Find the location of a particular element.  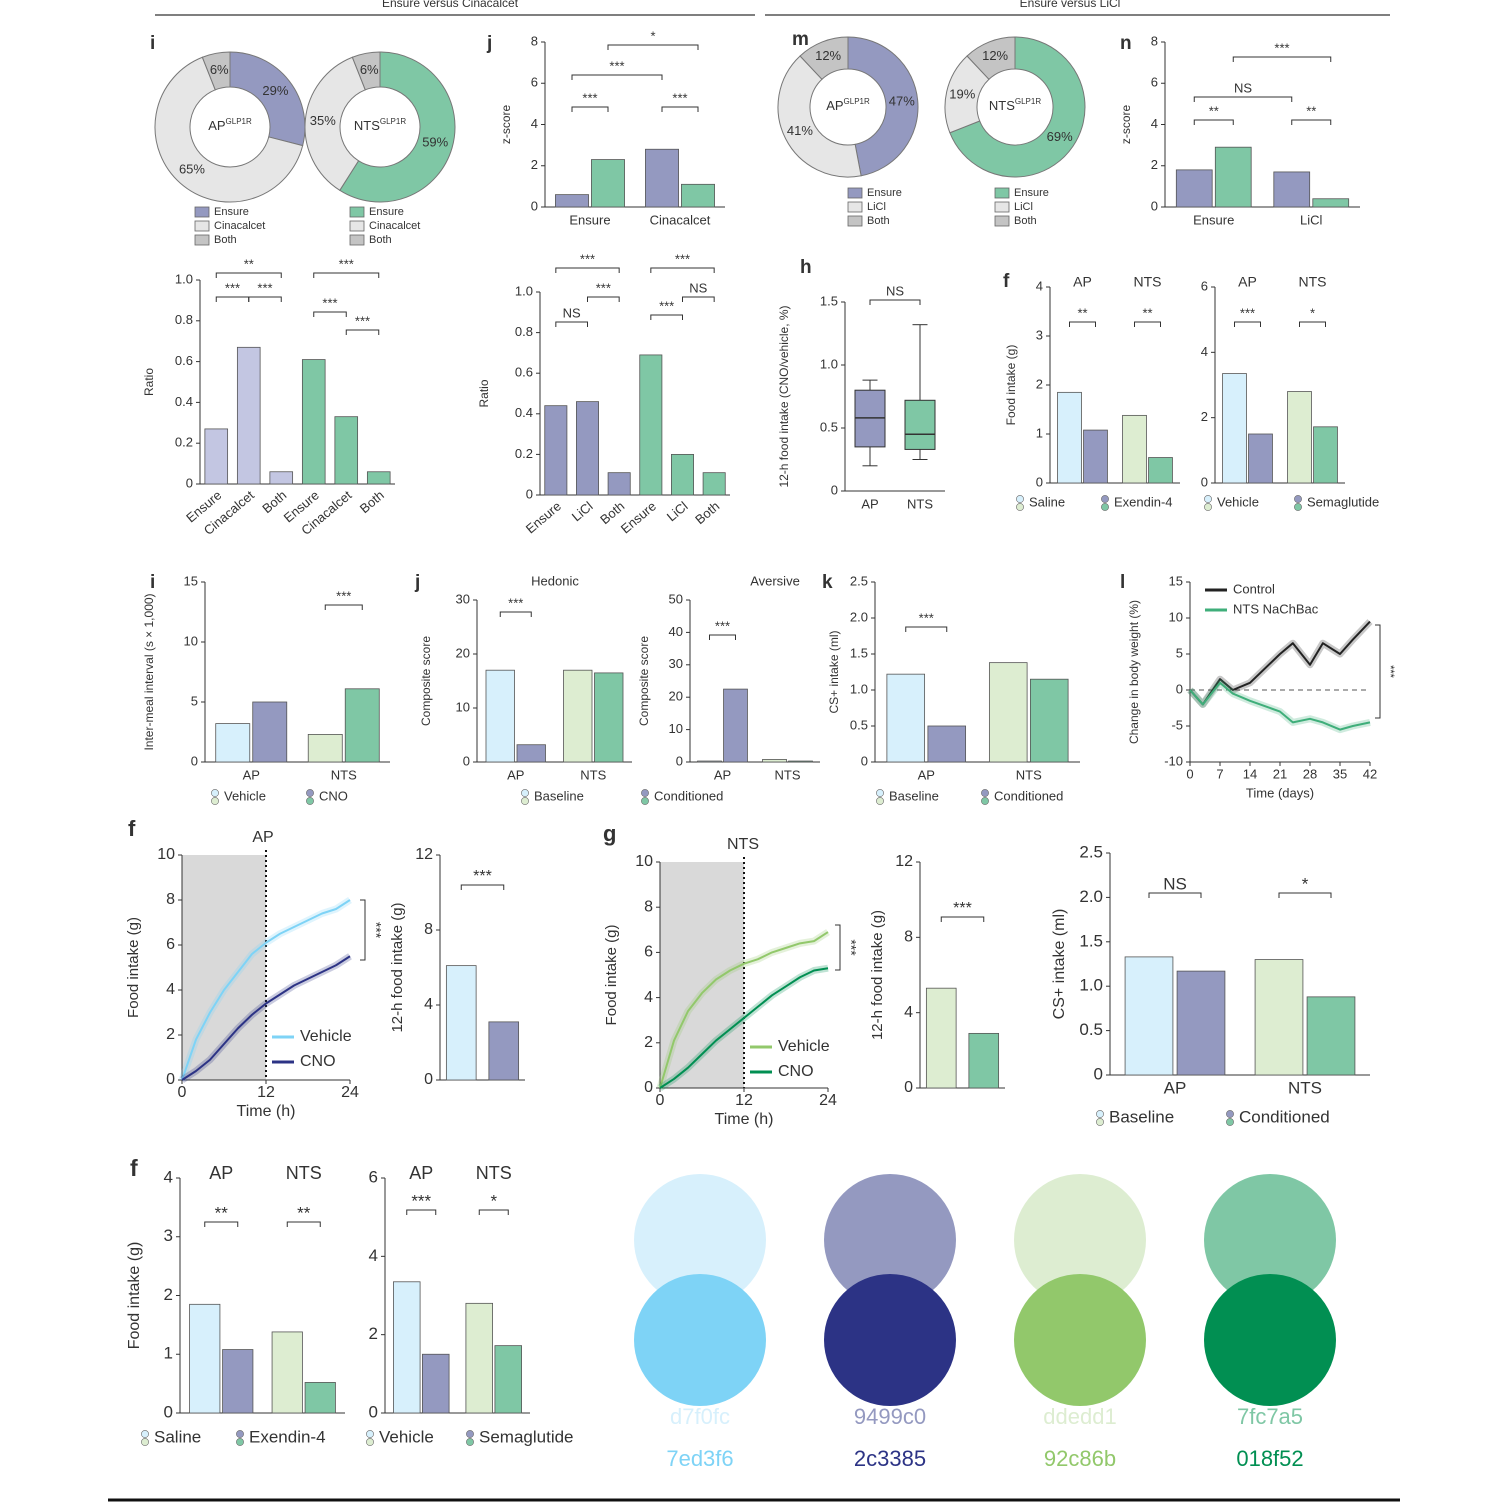

group-label: AP is located at coordinates (421, 1173).